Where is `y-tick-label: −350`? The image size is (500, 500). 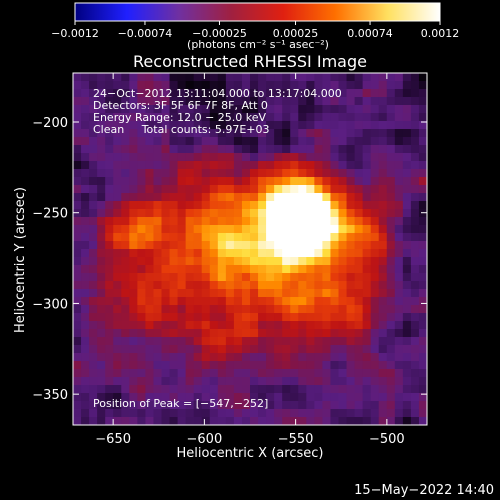 y-tick-label: −350 is located at coordinates (50, 395).